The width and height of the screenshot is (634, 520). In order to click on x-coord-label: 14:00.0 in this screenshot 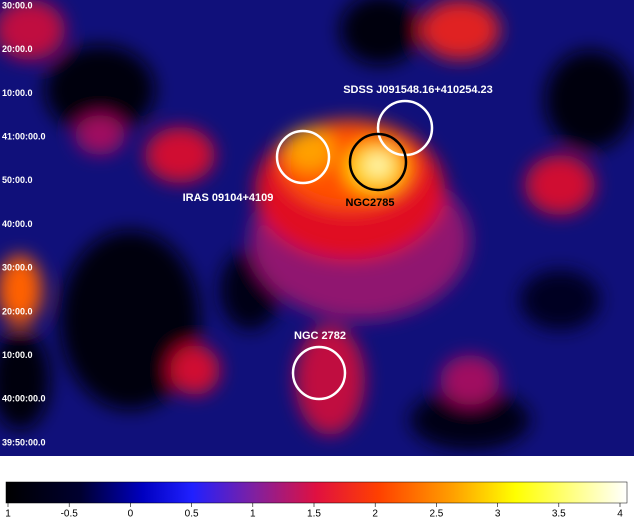, I will do `click(307, 463)`.